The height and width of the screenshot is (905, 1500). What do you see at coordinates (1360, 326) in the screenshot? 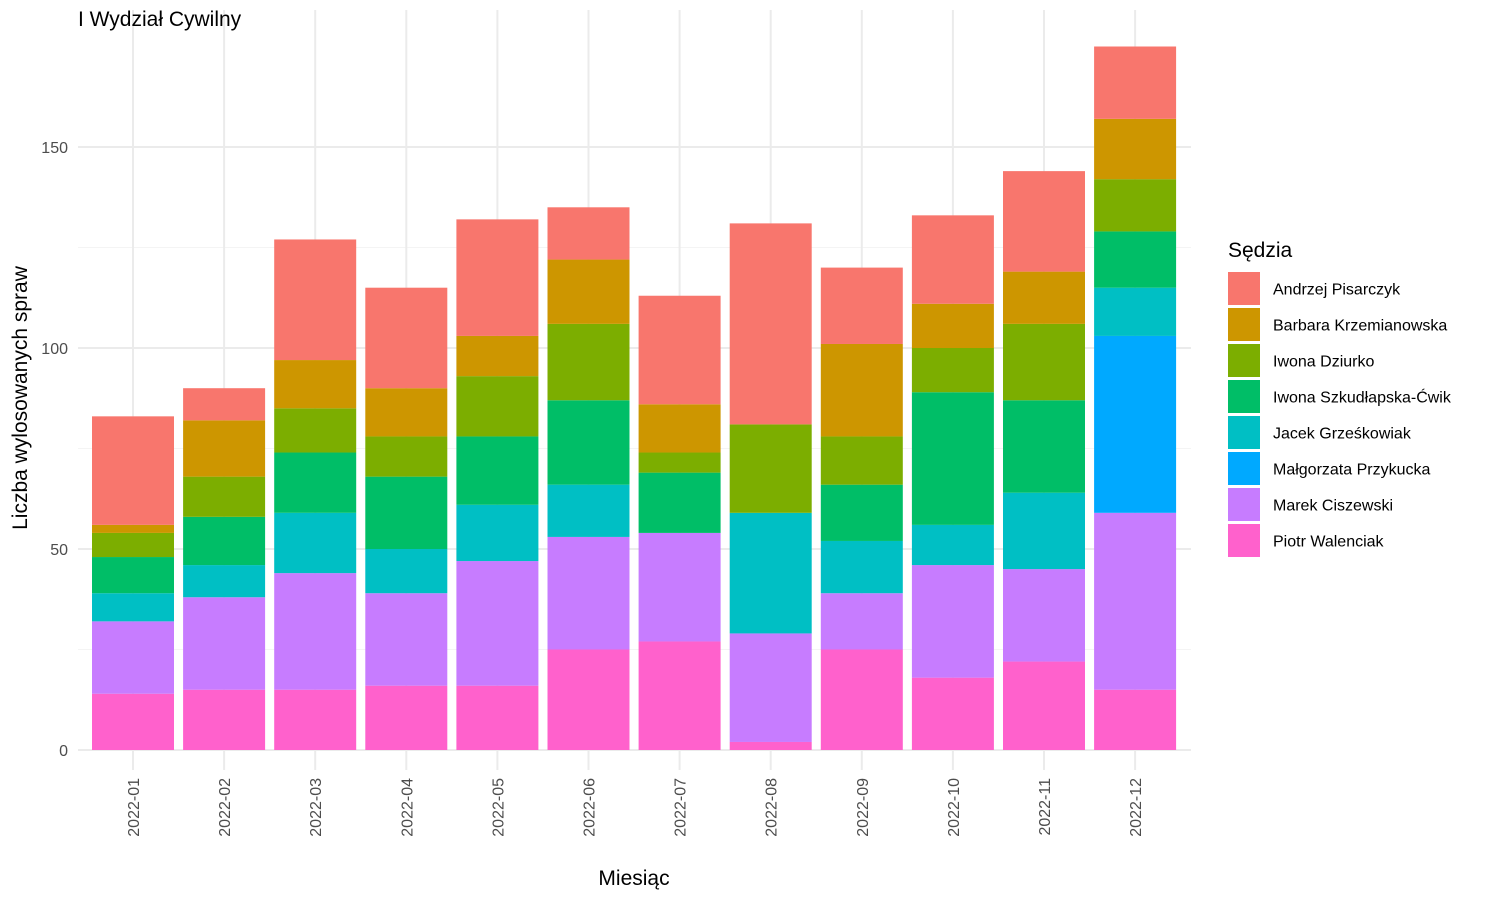
I see `legend-label: Barbara Krzemianowska` at bounding box center [1360, 326].